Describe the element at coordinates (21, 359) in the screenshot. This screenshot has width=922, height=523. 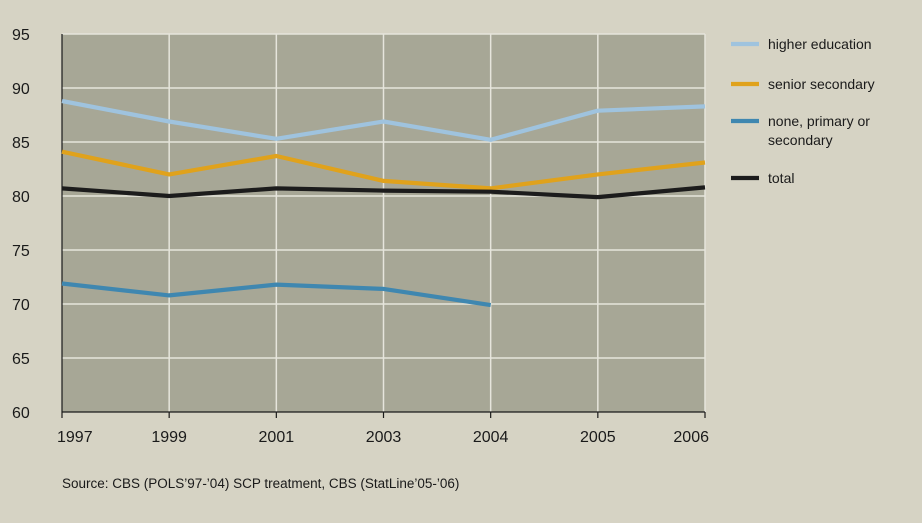
I see `y-tick-label: 65` at that location.